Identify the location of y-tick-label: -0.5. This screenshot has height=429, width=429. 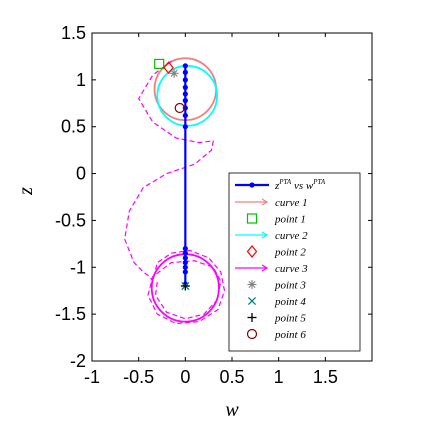
(70, 220).